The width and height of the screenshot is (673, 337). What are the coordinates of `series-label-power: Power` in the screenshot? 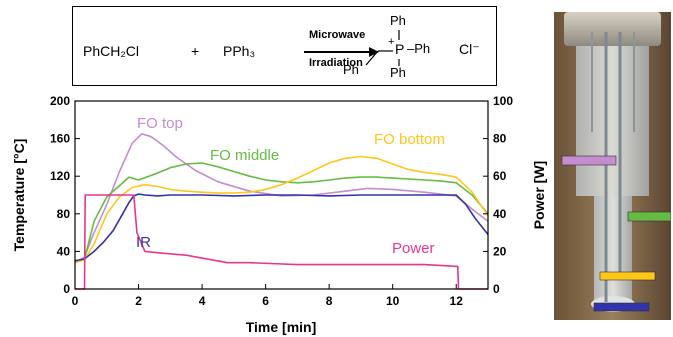 It's located at (413, 248).